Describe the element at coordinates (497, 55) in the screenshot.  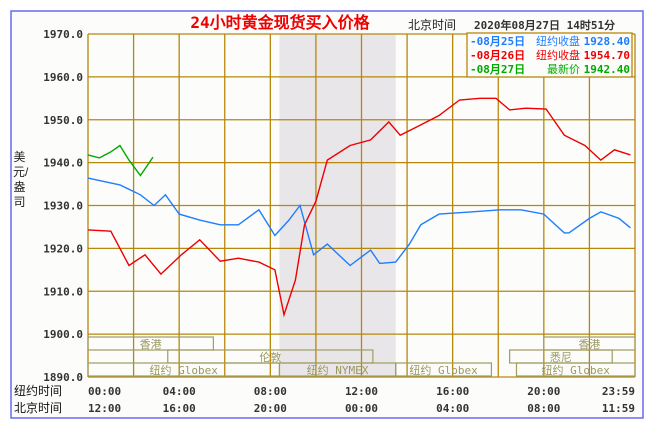
I see `legend-date: -08月26日` at that location.